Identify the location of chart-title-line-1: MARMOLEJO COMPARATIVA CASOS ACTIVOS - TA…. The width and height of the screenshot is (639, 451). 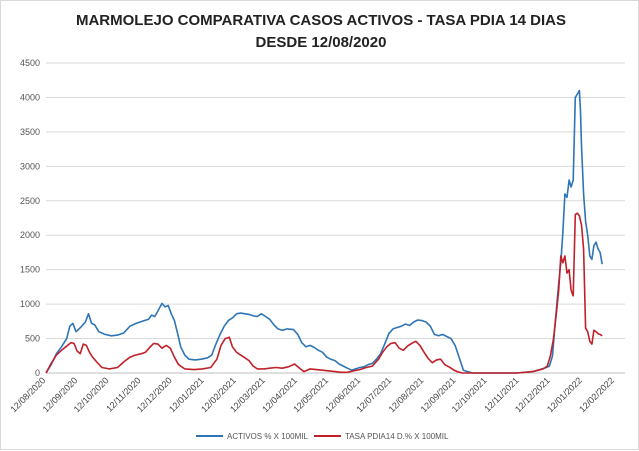
(321, 20).